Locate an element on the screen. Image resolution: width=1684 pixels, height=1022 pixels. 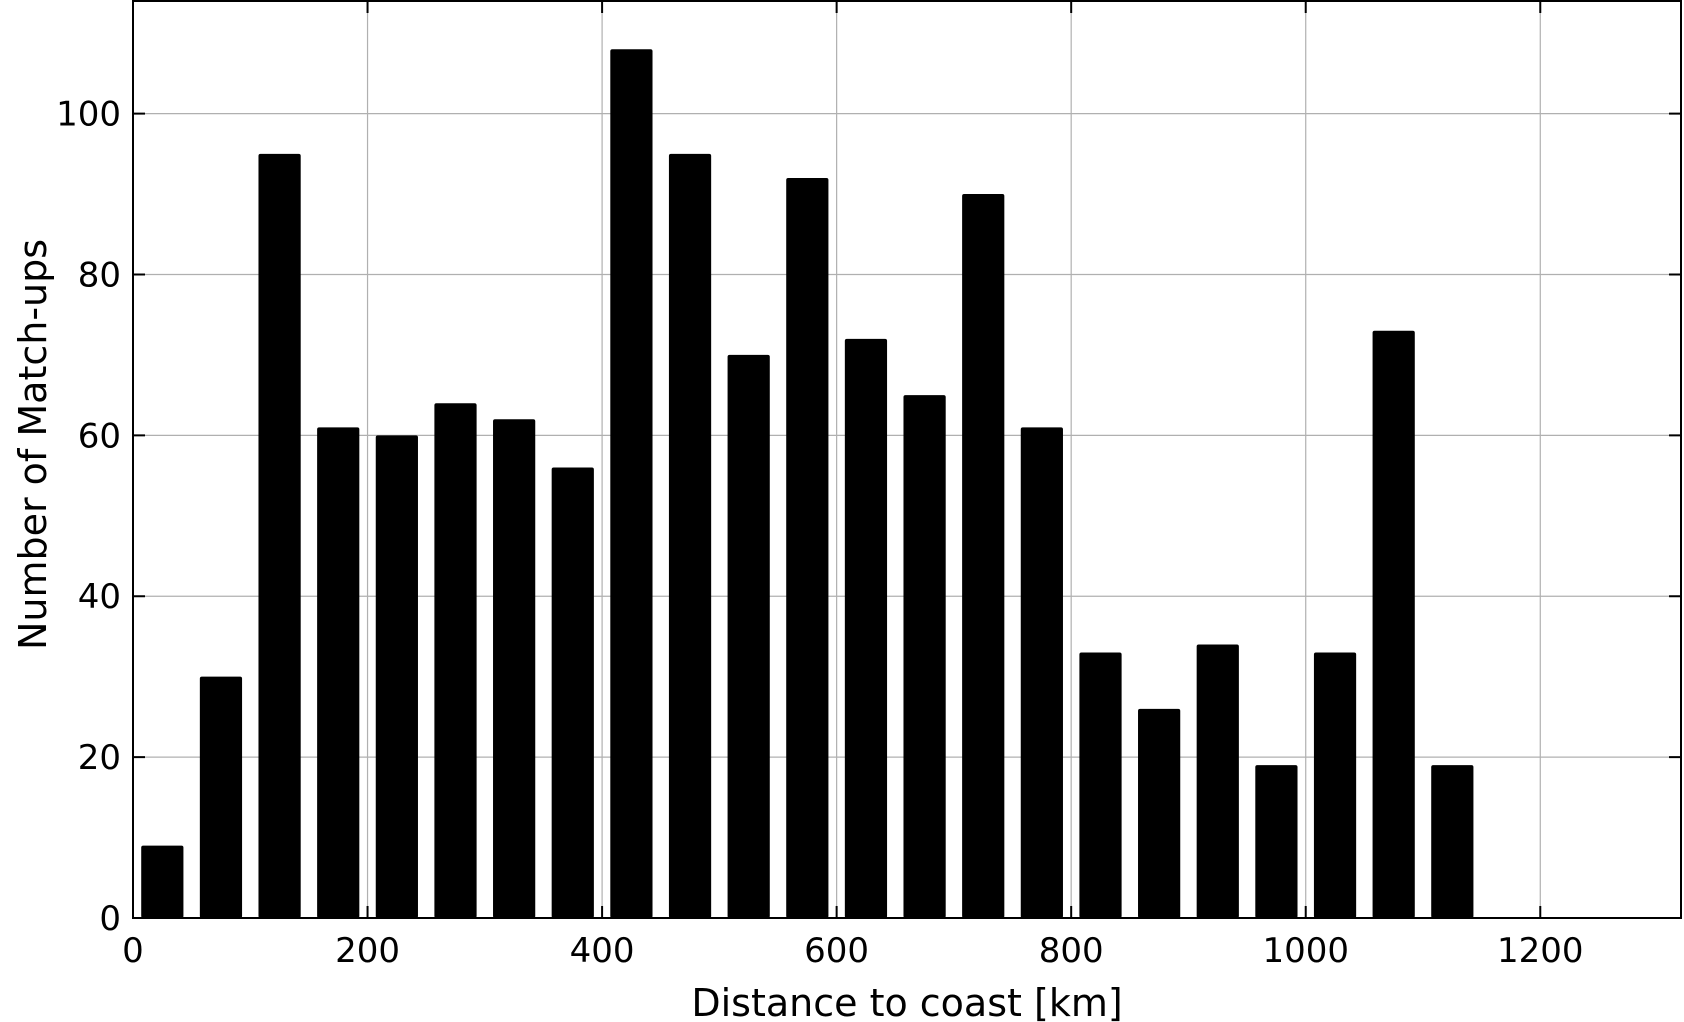
y-tick-labels: 0 20 40 60 80 100 is located at coordinates (88, 517).